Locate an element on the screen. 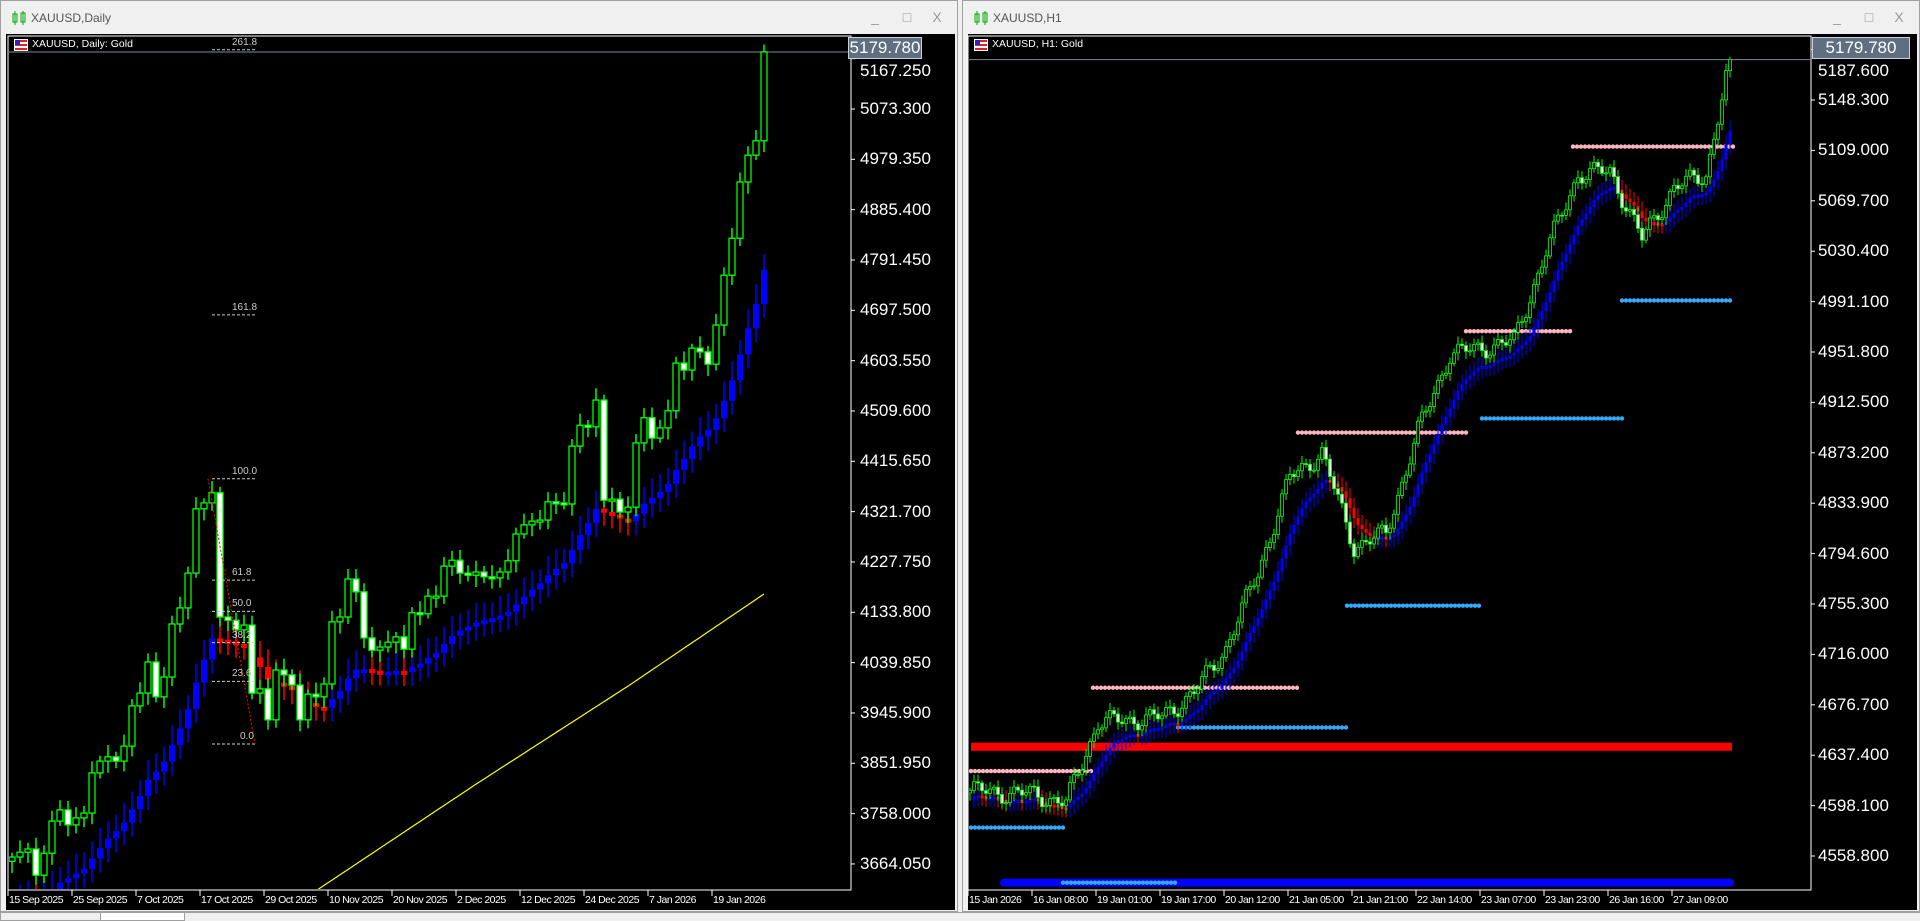  moving-average-line is located at coordinates (541, 741).